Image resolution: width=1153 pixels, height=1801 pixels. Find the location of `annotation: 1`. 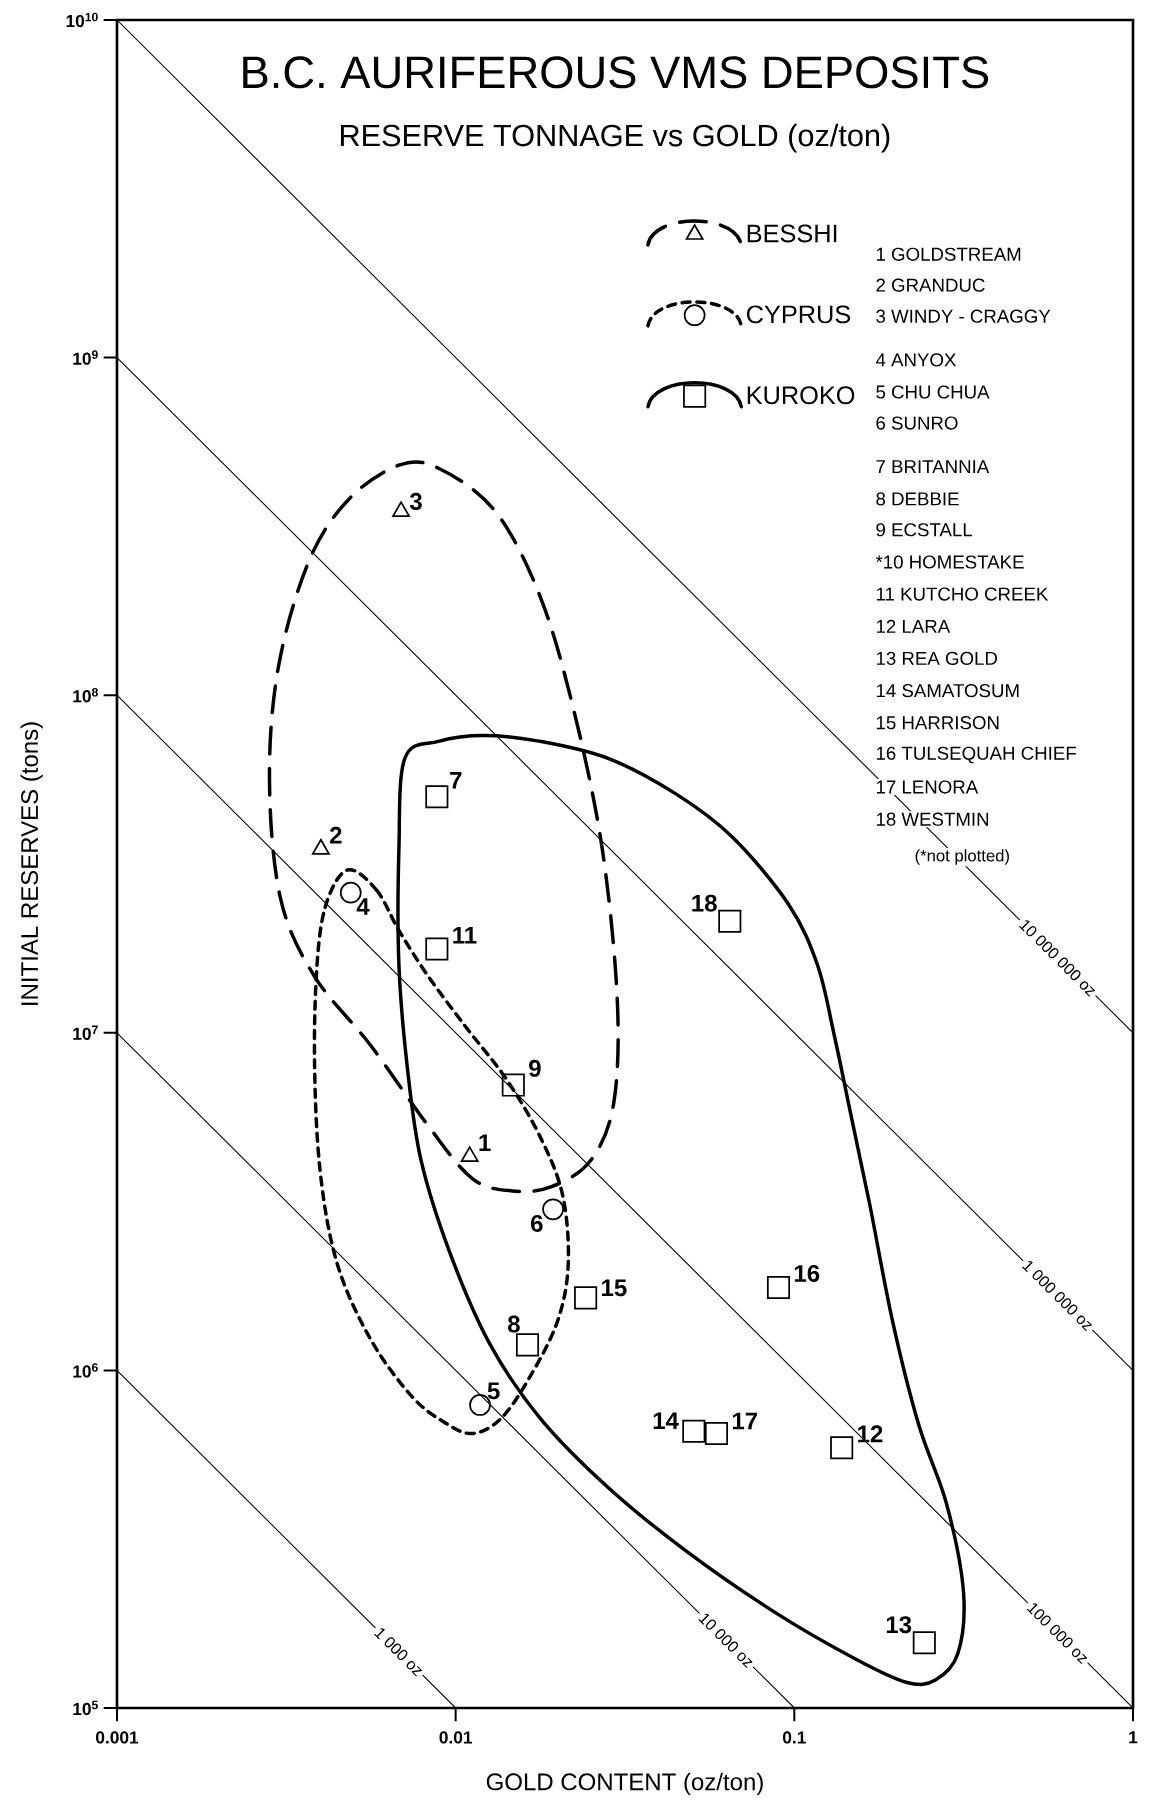

annotation: 1 is located at coordinates (485, 1142).